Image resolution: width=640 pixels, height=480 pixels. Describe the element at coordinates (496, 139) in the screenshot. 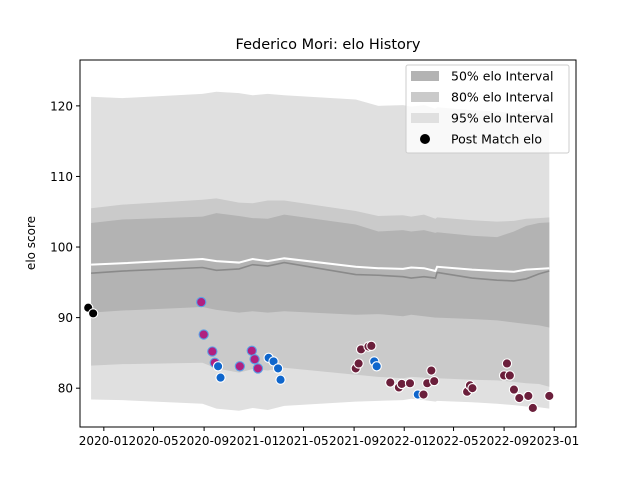

I see `legend-label: Post Match elo` at that location.